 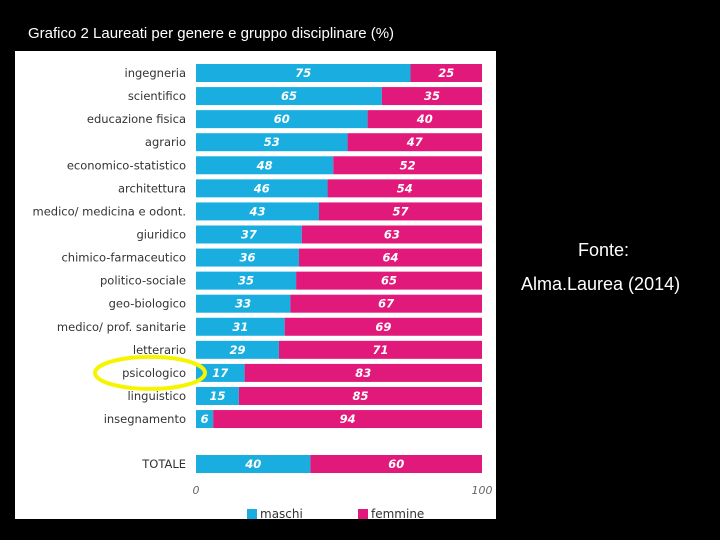 I want to click on value-label-maschi-ingegneria: 75, so click(x=303, y=73).